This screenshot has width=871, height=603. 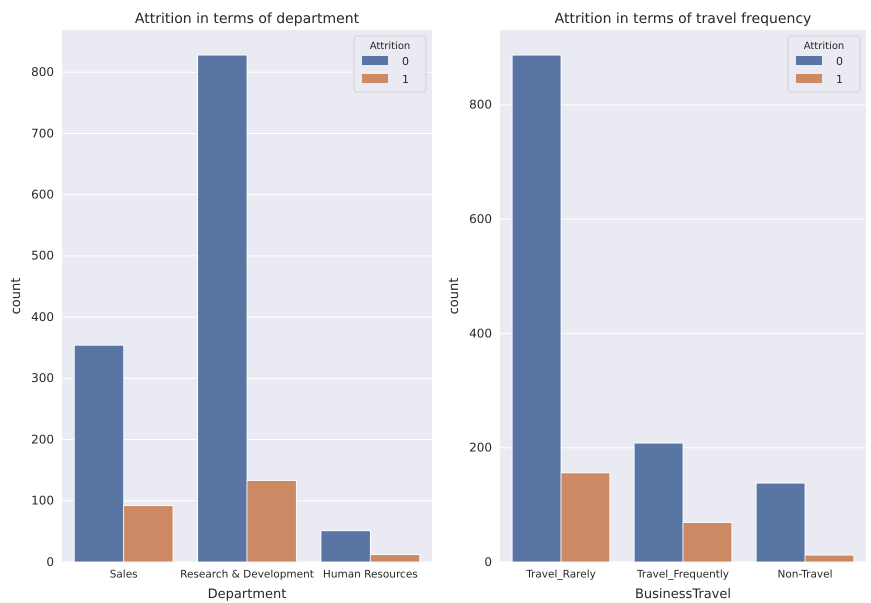 What do you see at coordinates (42, 255) in the screenshot?
I see `y-tick-label: 500` at bounding box center [42, 255].